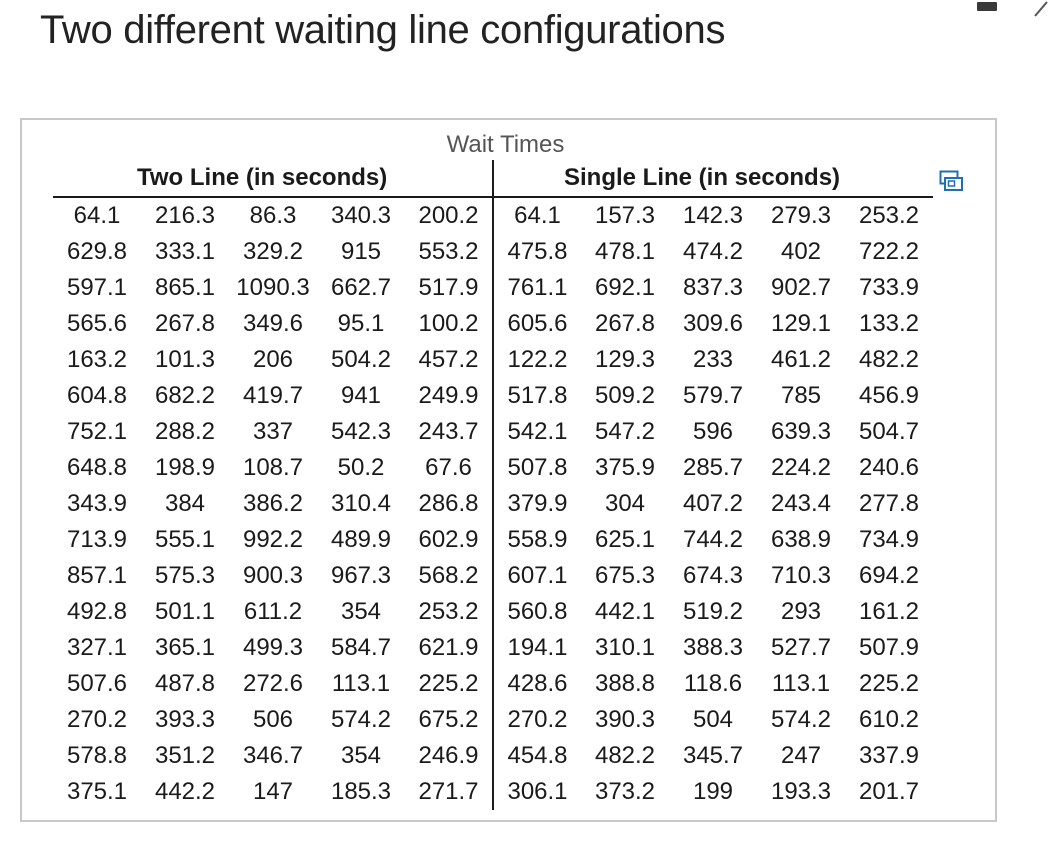  What do you see at coordinates (537, 359) in the screenshot?
I see `single-line-cell: 122.2` at bounding box center [537, 359].